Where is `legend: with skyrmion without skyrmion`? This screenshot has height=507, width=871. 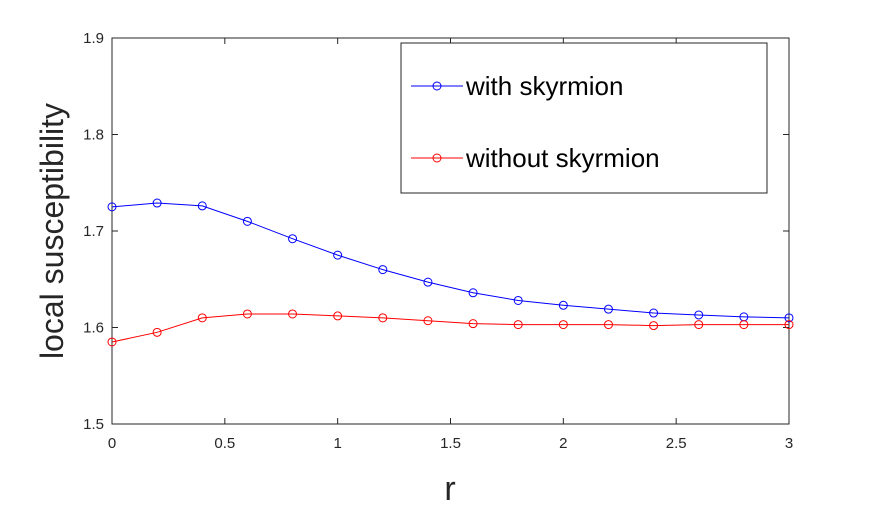
legend: with skyrmion without skyrmion is located at coordinates (584, 118).